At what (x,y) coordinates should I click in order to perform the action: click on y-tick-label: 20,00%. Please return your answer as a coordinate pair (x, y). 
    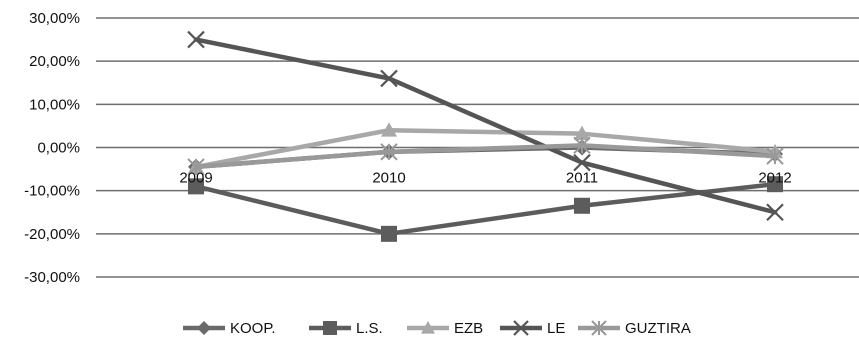
    Looking at the image, I should click on (54, 61).